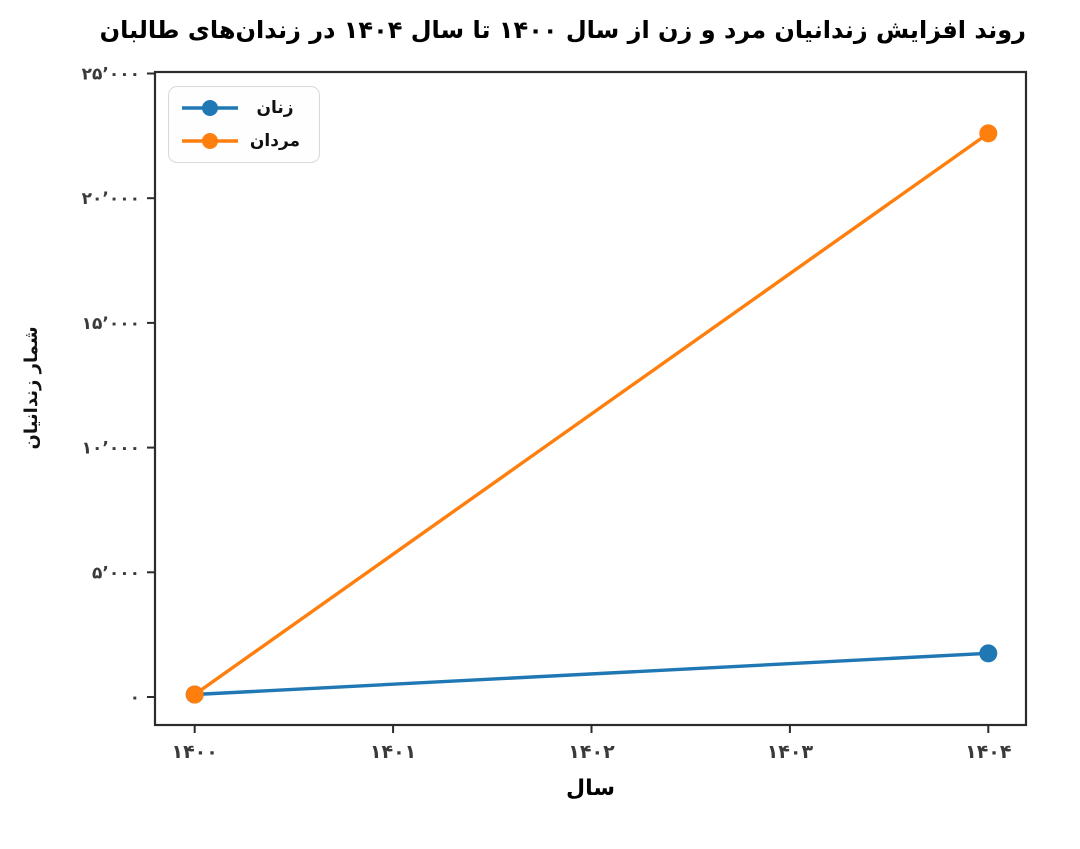 The height and width of the screenshot is (849, 1080). What do you see at coordinates (244, 141) in the screenshot?
I see `legend-item-men: مردان` at bounding box center [244, 141].